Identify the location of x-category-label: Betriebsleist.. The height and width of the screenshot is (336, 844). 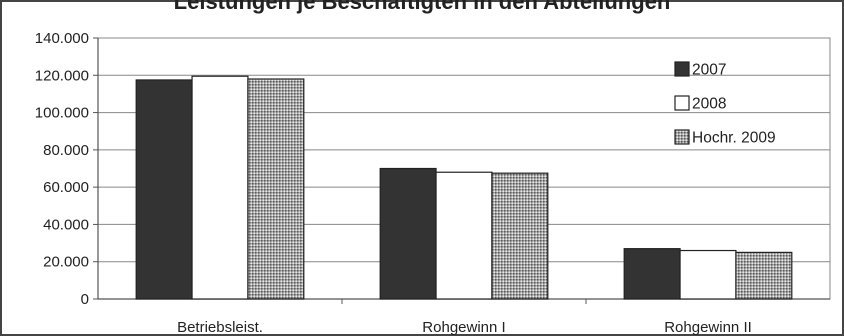
(220, 327).